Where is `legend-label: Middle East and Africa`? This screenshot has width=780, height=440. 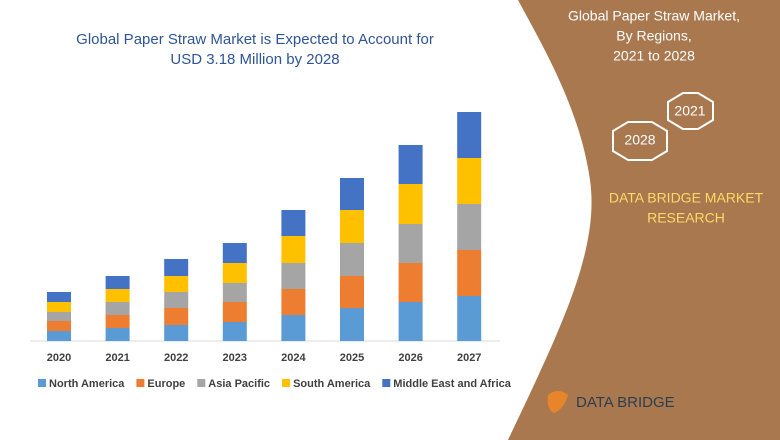 legend-label: Middle East and Africa is located at coordinates (452, 384).